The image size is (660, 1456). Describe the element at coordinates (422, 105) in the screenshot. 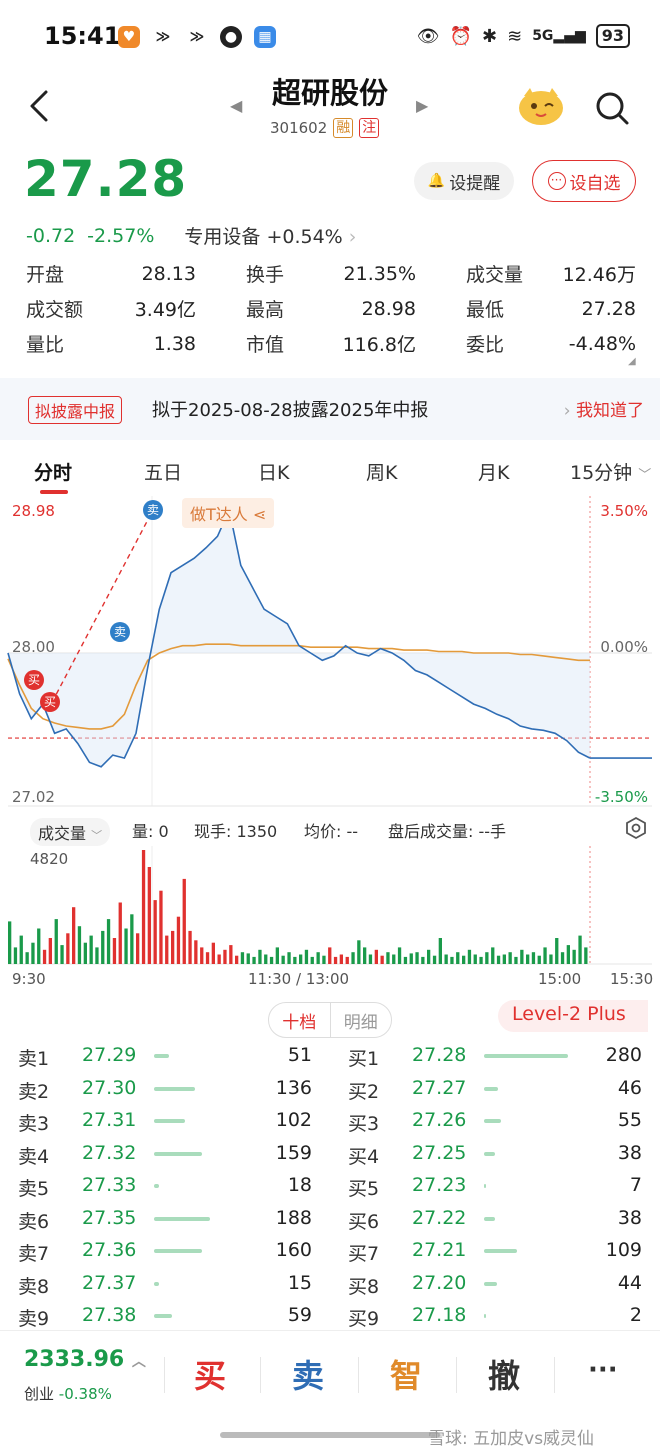

I see `next-stock-icon: ▶` at that location.